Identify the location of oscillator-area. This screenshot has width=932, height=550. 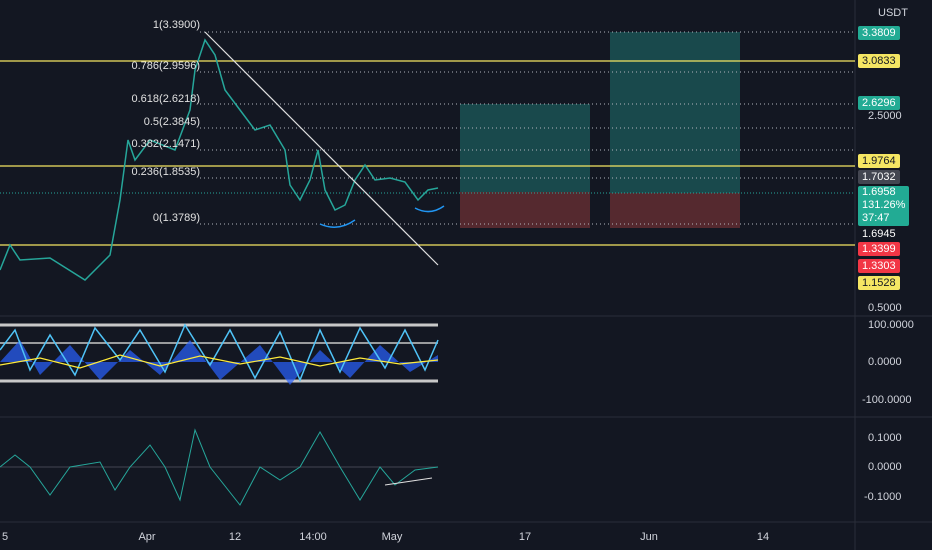
(219, 362).